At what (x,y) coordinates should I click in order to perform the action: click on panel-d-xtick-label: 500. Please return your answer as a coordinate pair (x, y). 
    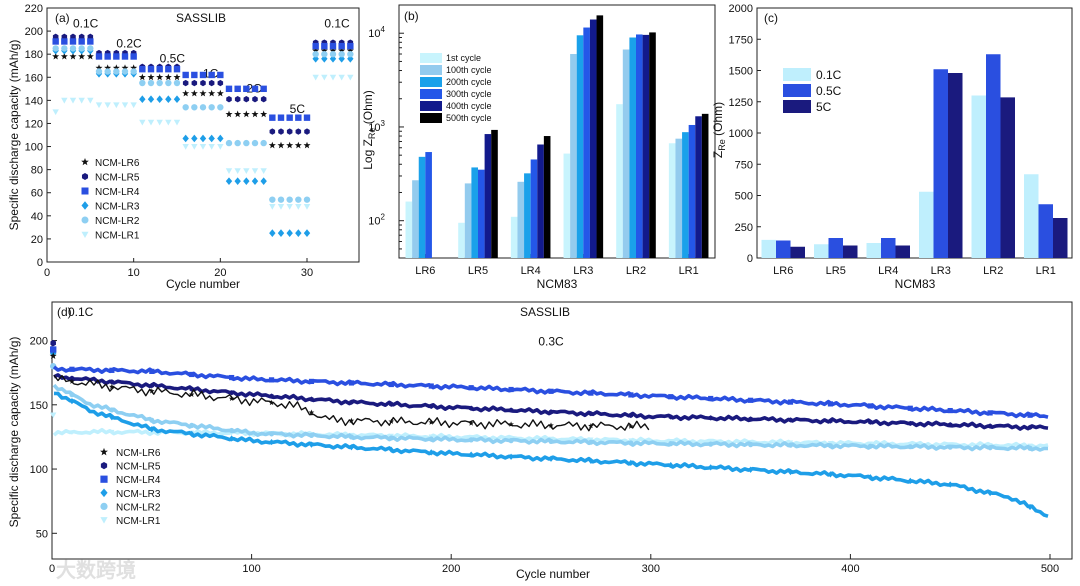
    Looking at the image, I should click on (1050, 569).